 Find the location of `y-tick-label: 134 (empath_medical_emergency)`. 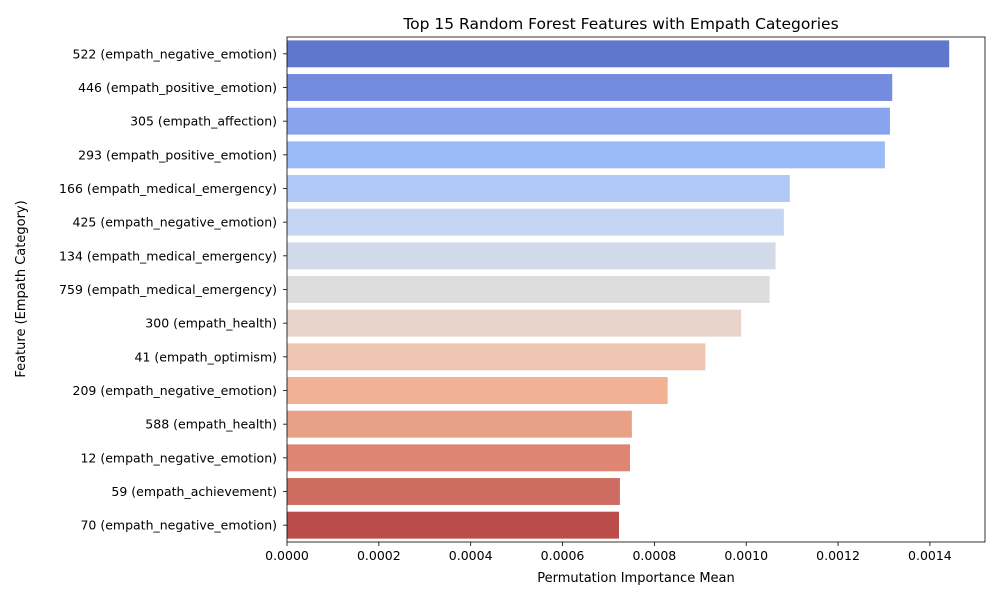

y-tick-label: 134 (empath_medical_emergency) is located at coordinates (168, 255).